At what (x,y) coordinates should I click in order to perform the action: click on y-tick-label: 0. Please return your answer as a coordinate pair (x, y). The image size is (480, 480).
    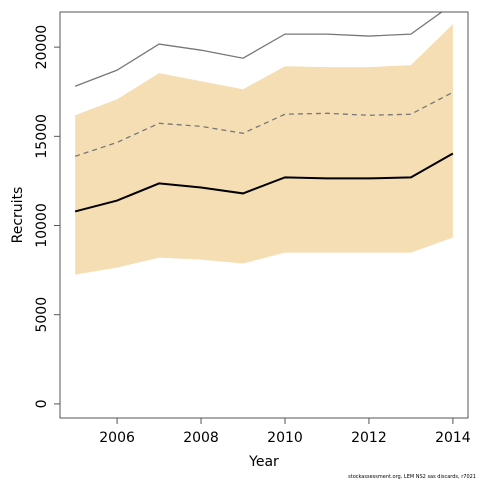
    Looking at the image, I should click on (42, 403).